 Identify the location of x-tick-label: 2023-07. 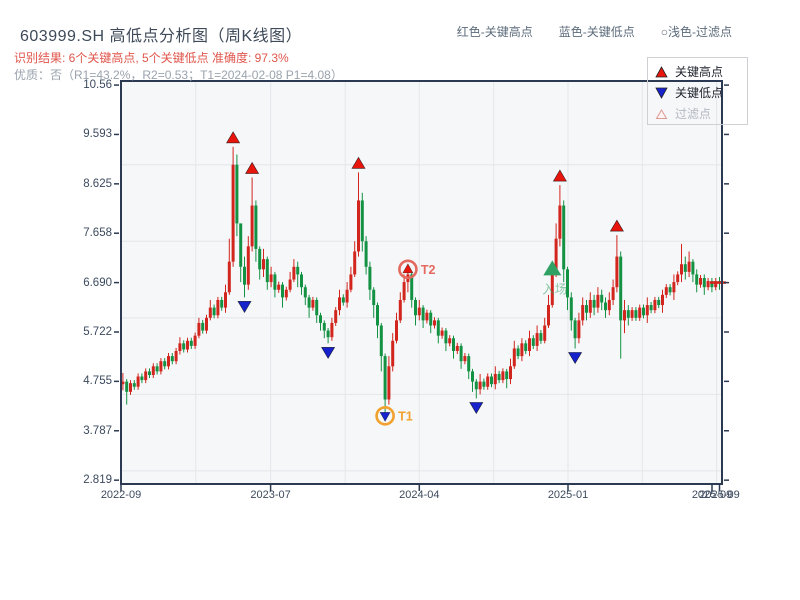
(270, 495).